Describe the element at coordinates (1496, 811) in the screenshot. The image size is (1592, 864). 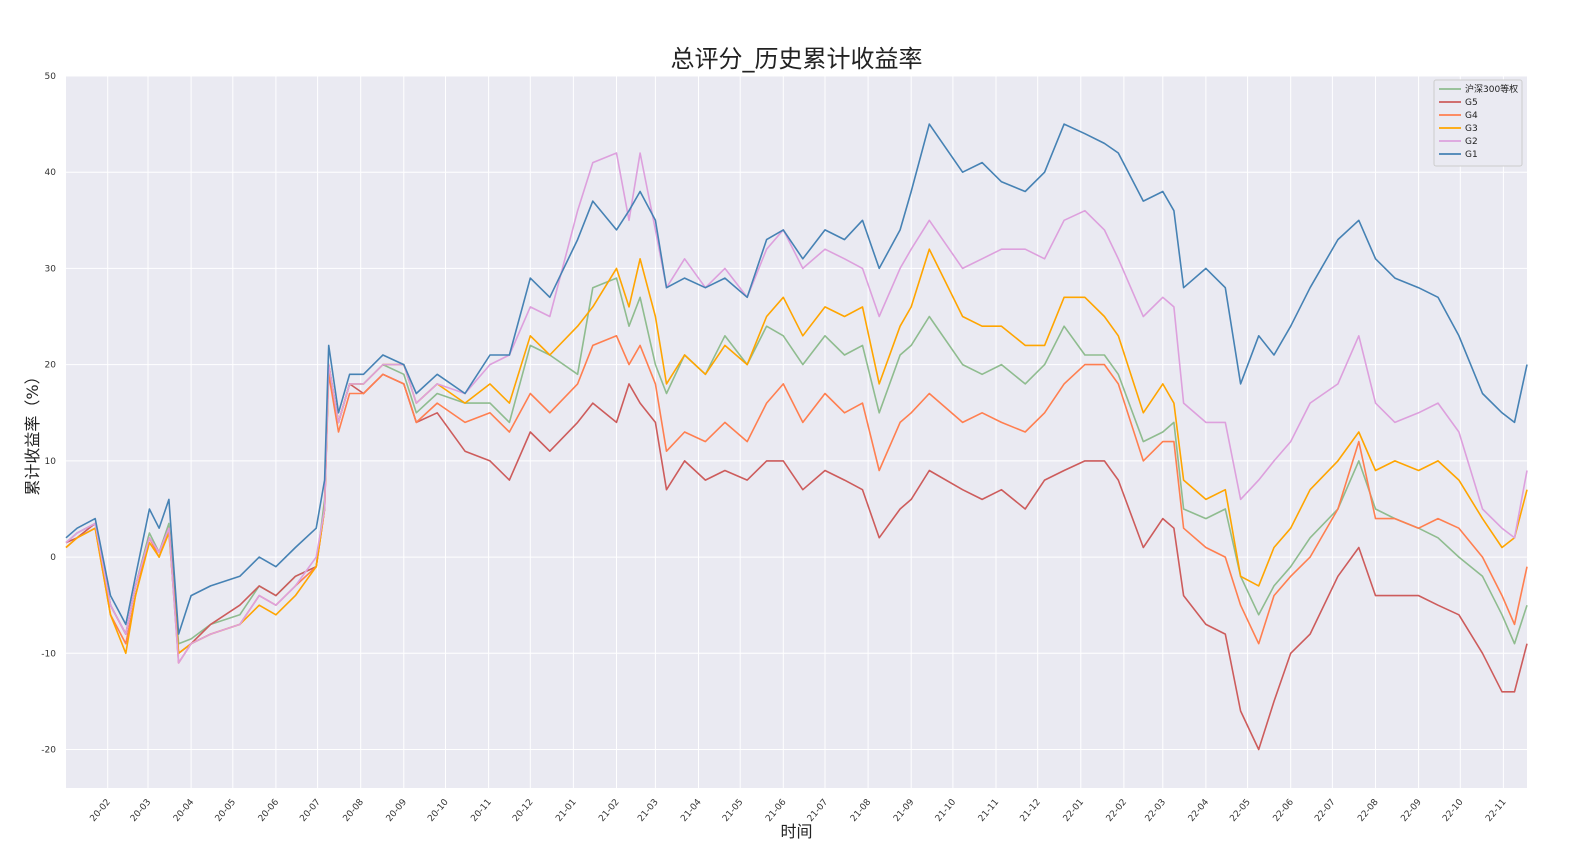
I see `x-tick-label: 22-11` at that location.